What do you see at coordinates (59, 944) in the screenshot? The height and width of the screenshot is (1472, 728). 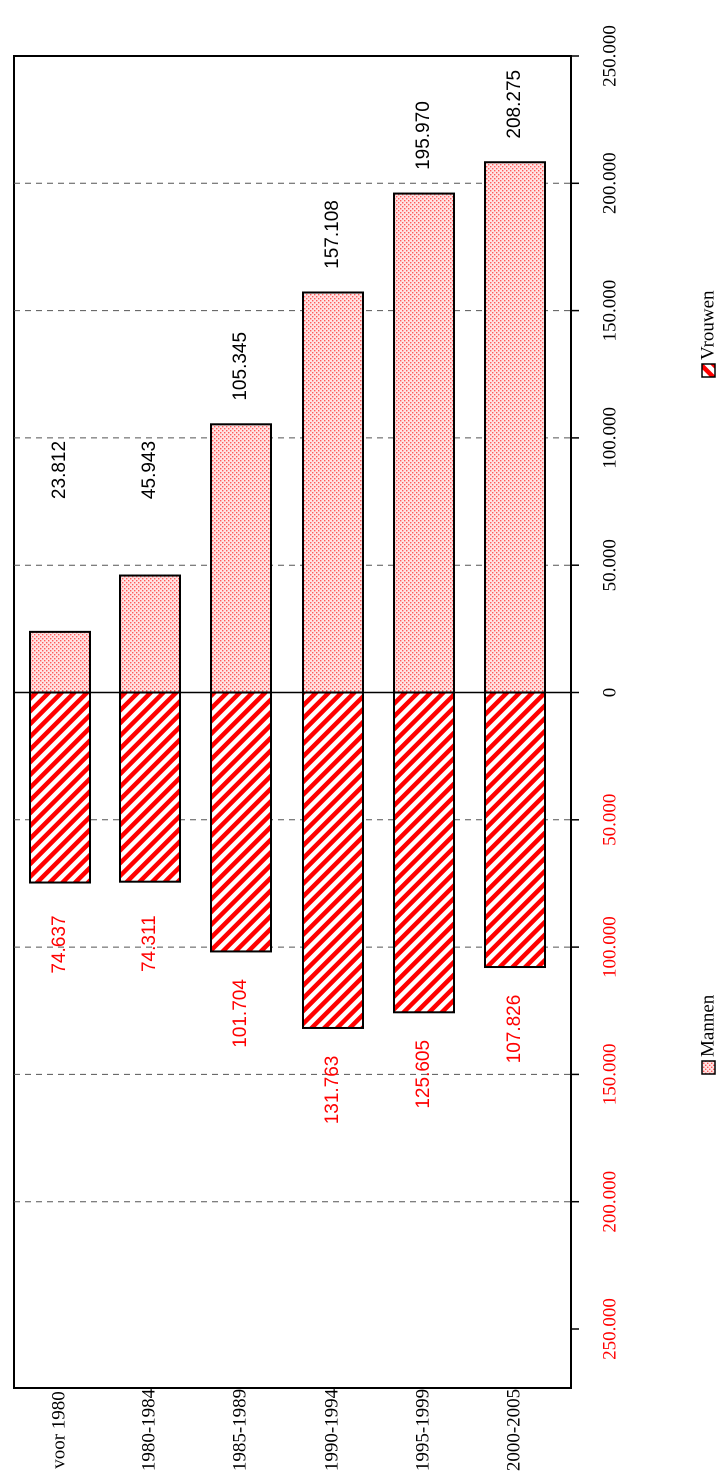 I see `data-label-mannen: 74.637` at bounding box center [59, 944].